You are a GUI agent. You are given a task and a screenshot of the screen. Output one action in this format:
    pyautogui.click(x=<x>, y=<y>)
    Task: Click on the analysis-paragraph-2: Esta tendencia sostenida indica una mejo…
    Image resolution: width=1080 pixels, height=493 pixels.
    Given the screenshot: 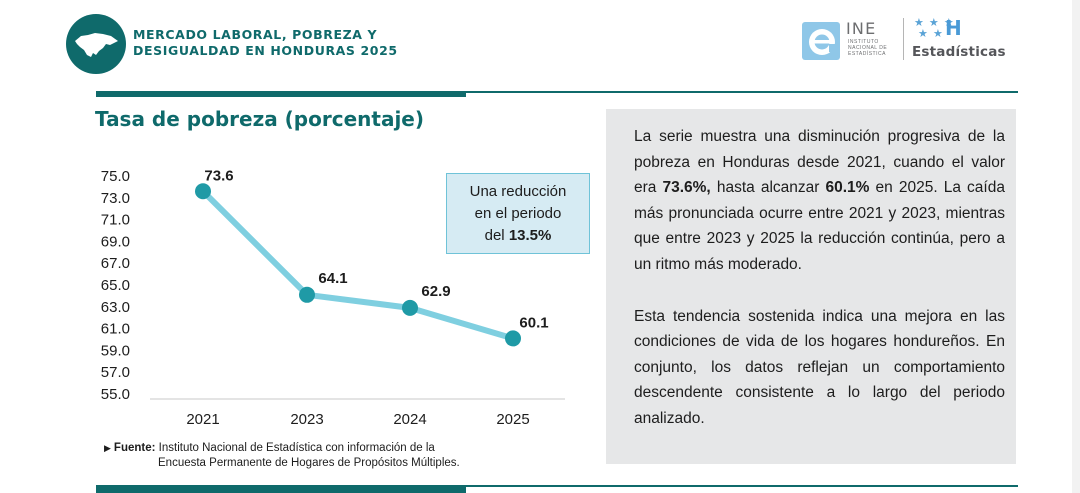 What is the action you would take?
    pyautogui.click(x=819, y=367)
    